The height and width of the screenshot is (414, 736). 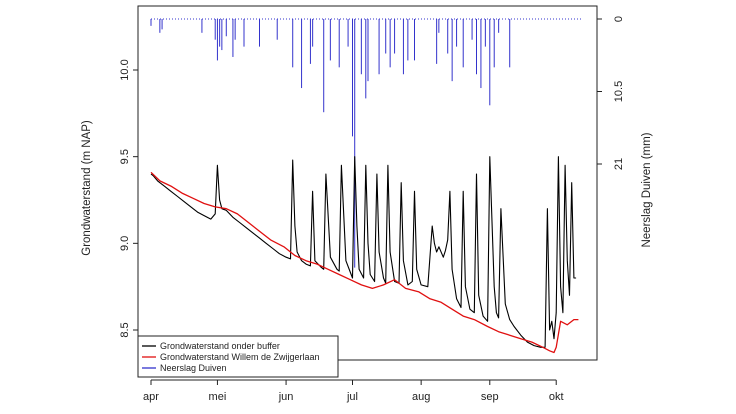 I want to click on x-axis: apr mei jun jul aug sep okt, so click(x=353, y=391).